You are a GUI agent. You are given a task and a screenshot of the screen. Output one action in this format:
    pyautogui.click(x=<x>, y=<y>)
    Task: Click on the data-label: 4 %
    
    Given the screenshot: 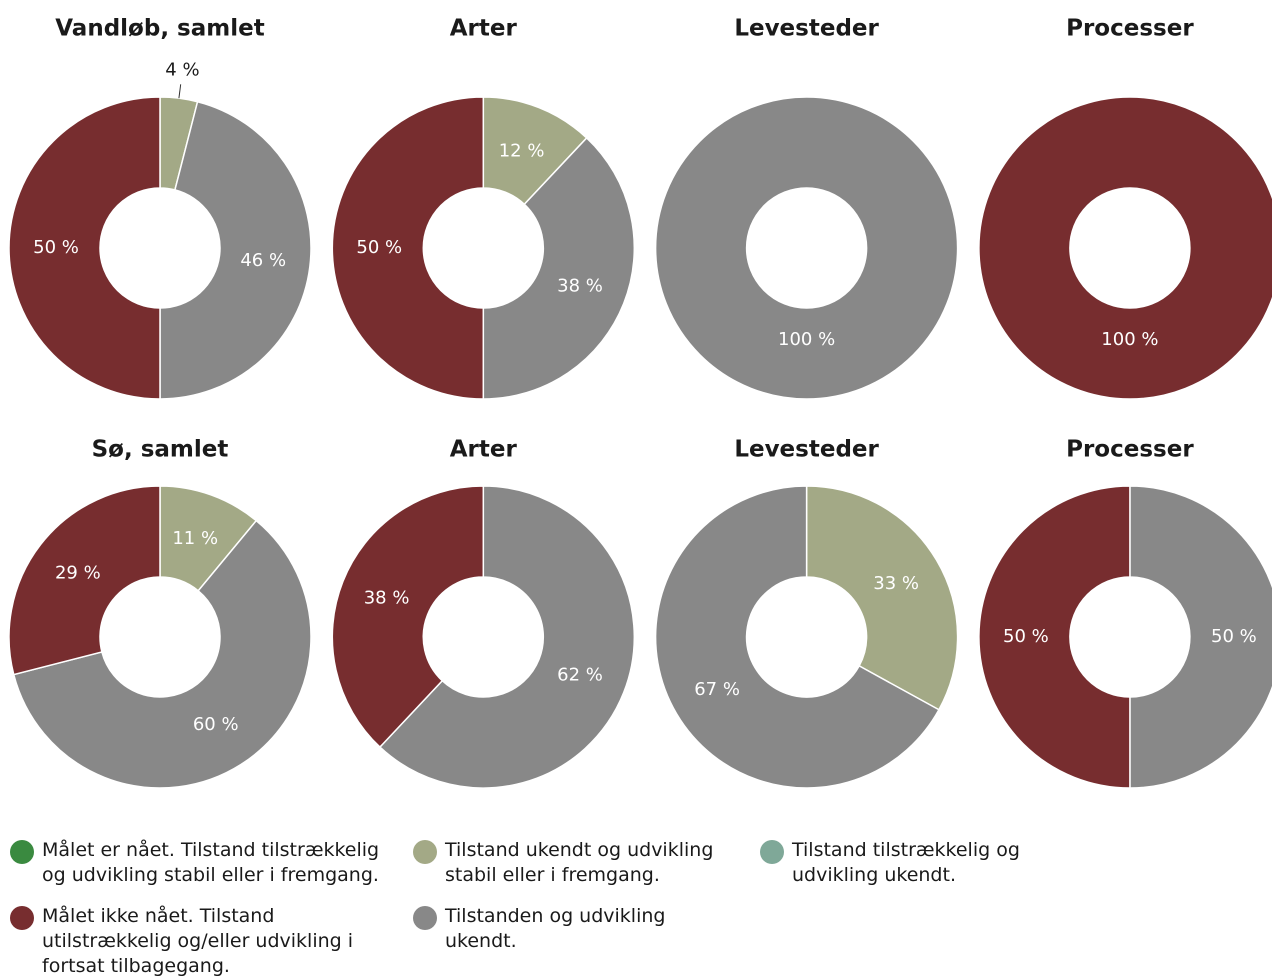 What is the action you would take?
    pyautogui.click(x=182, y=69)
    